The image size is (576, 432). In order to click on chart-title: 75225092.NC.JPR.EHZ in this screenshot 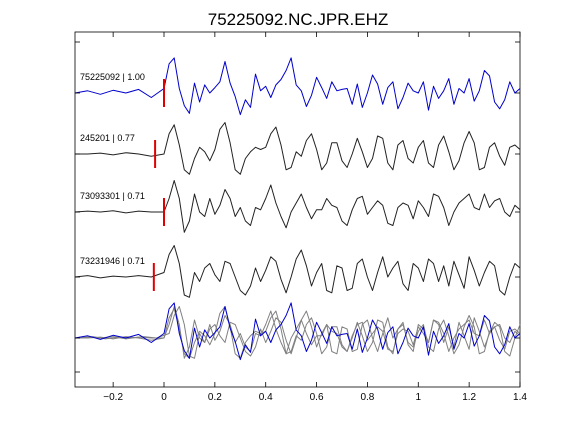, I will do `click(298, 19)`.